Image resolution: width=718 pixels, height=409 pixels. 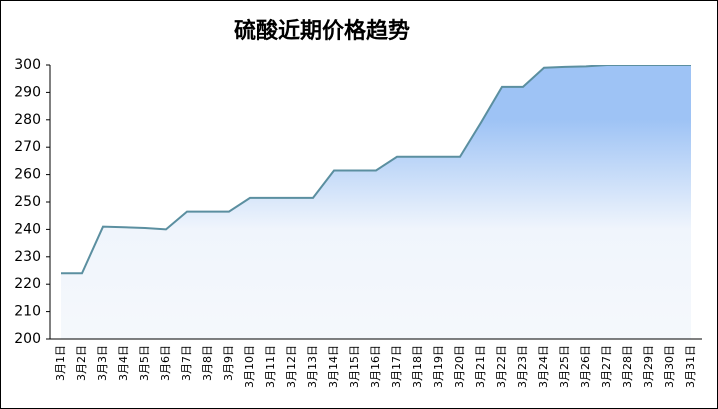 I want to click on x-tick-label: 3月4日, so click(x=123, y=363).